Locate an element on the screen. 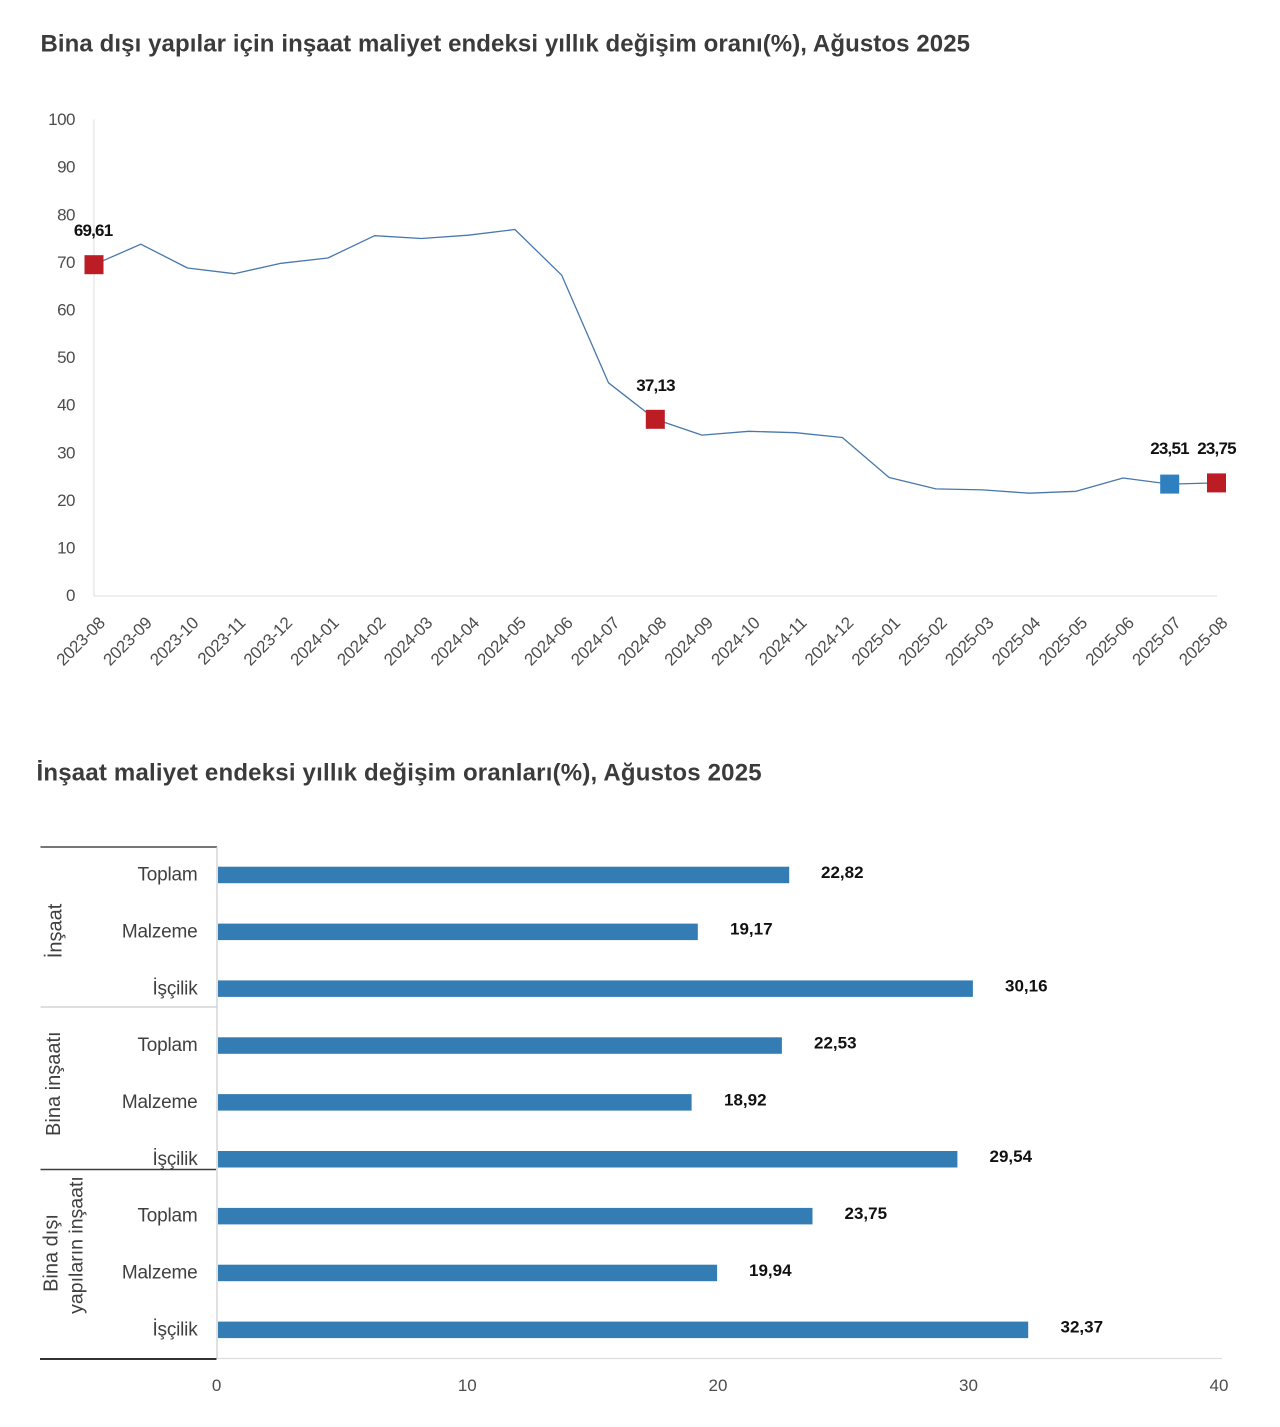 This screenshot has width=1280, height=1427. svg-text: 2024-04 is located at coordinates (455, 641).